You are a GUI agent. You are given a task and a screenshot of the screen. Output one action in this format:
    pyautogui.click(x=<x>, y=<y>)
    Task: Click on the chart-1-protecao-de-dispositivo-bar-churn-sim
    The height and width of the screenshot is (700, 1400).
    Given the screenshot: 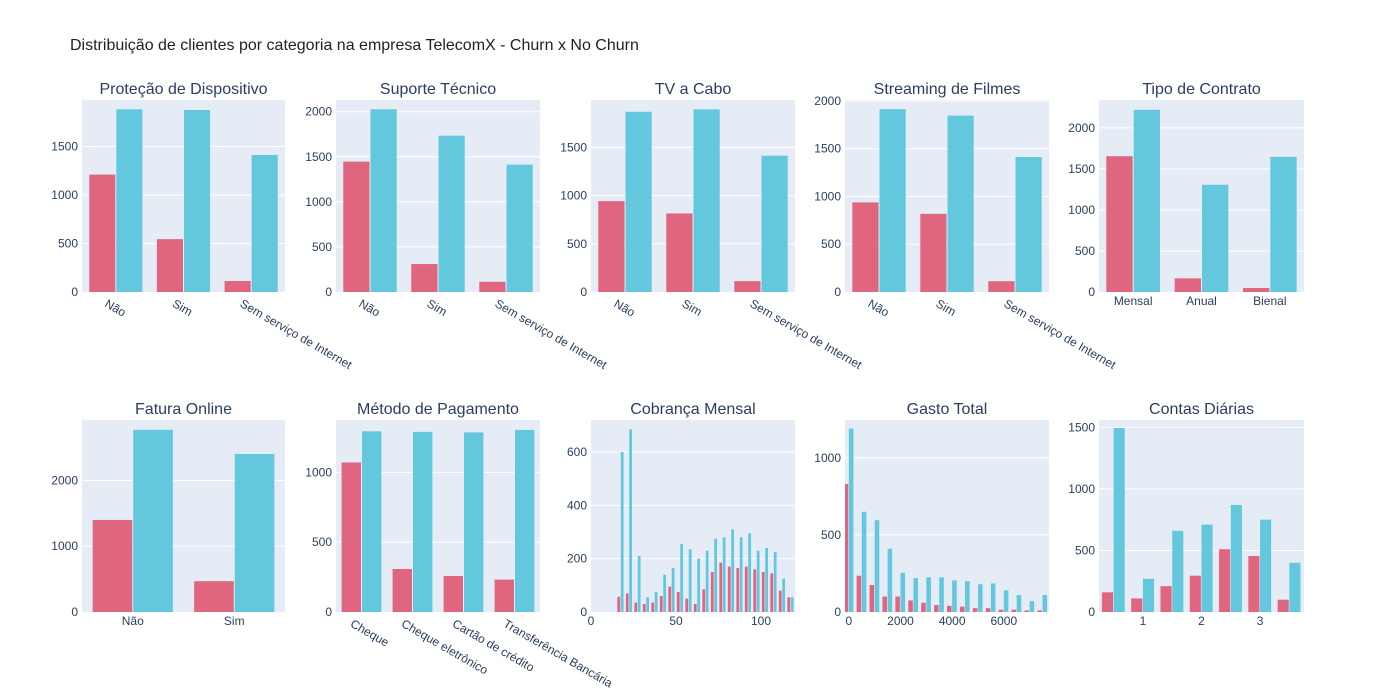 What is the action you would take?
    pyautogui.click(x=169, y=265)
    